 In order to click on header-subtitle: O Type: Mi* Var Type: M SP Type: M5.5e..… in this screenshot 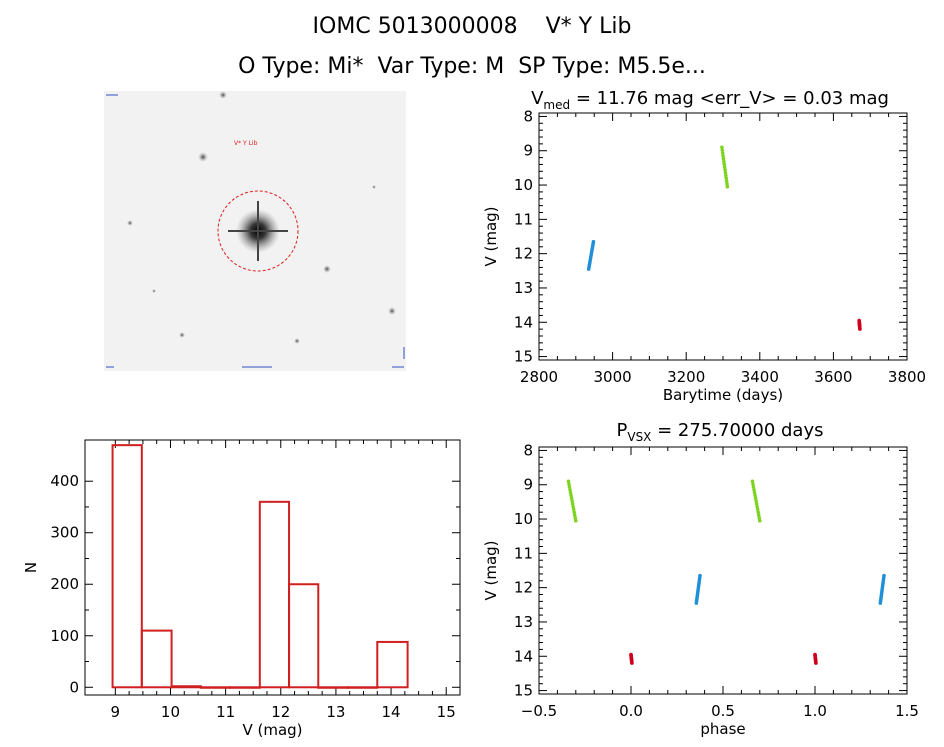, I will do `click(472, 66)`.